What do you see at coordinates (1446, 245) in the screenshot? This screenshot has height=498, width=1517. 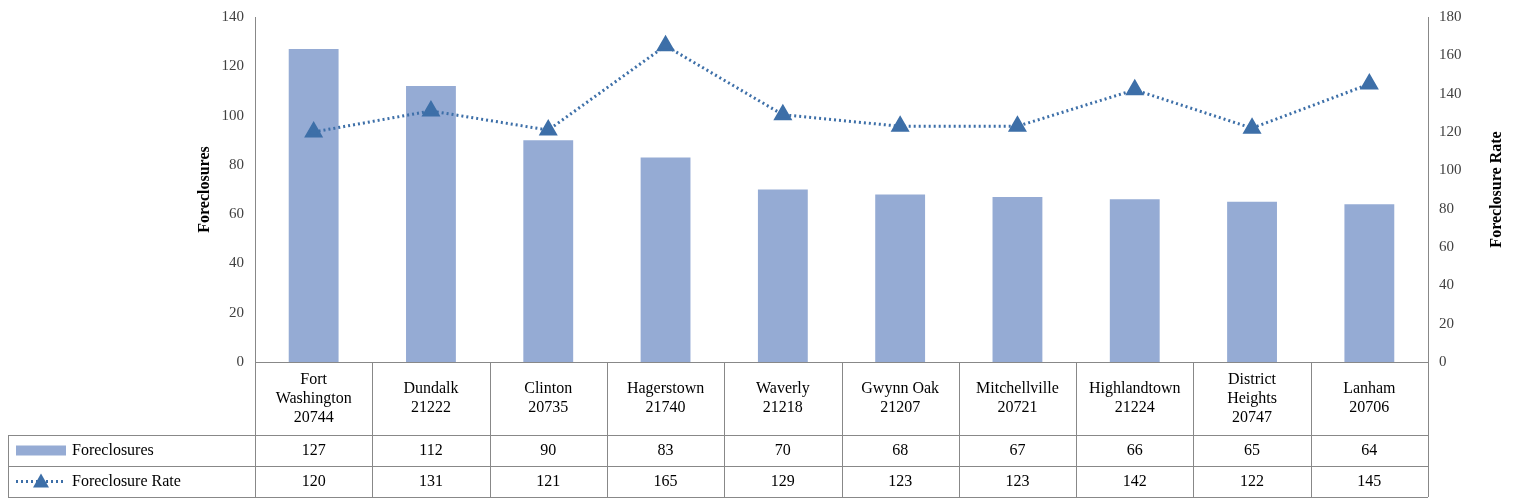 I see `y2-tick-label: 60` at bounding box center [1446, 245].